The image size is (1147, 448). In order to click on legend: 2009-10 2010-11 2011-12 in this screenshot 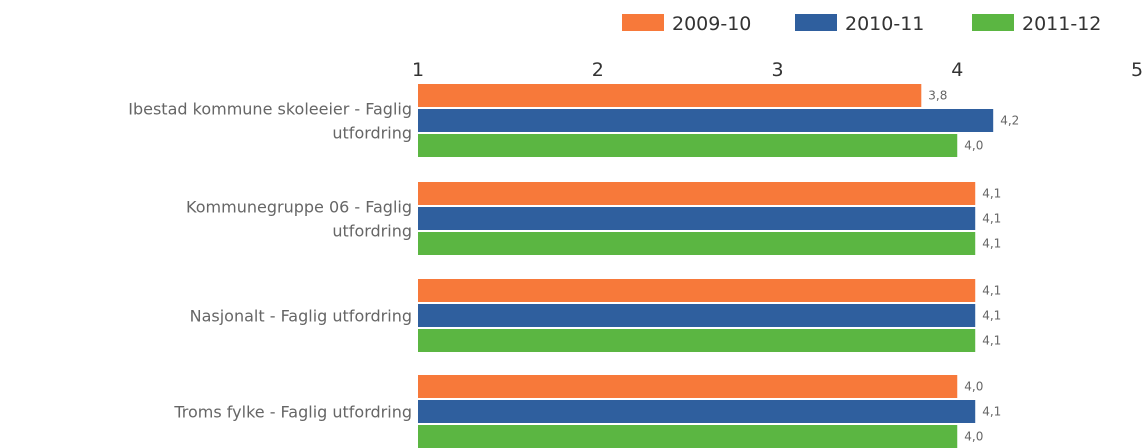, I will do `click(861, 24)`.